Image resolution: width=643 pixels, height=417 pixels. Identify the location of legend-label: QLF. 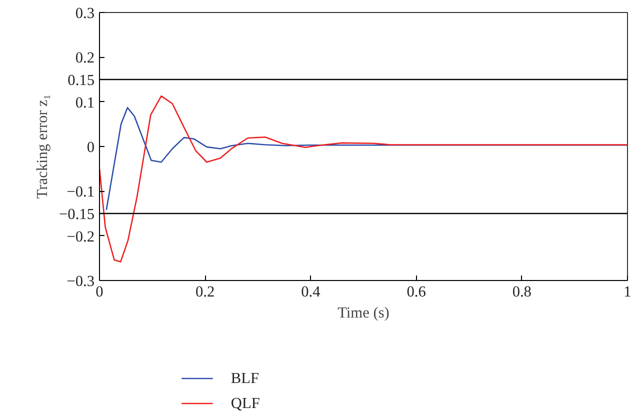
(245, 403).